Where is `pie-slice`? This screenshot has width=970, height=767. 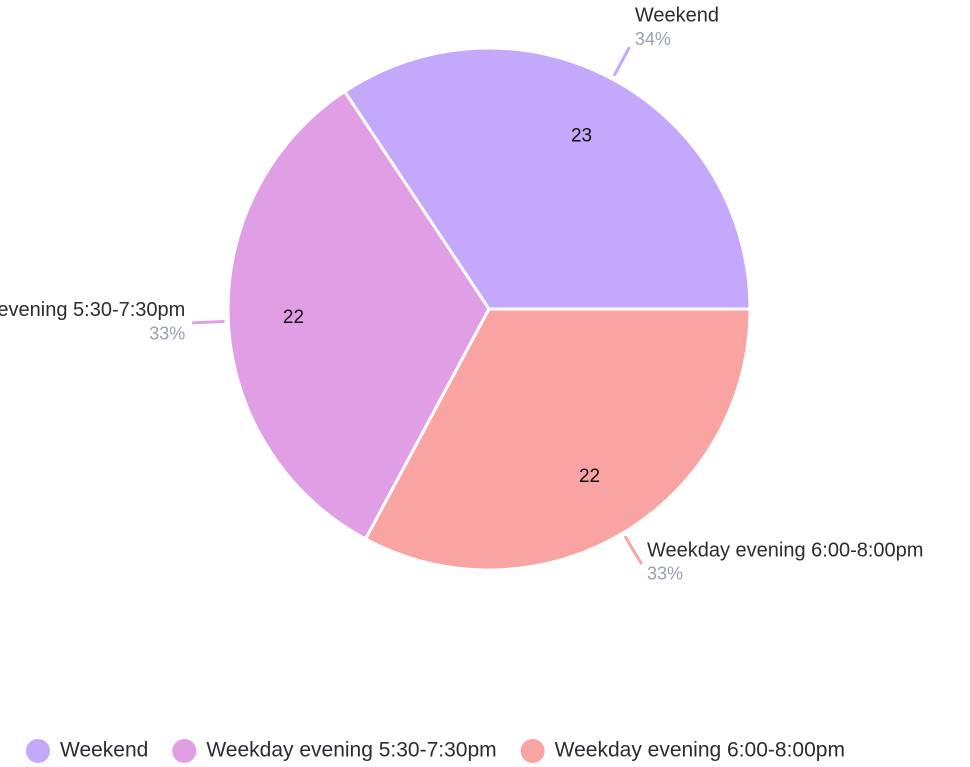
pie-slice is located at coordinates (557, 439).